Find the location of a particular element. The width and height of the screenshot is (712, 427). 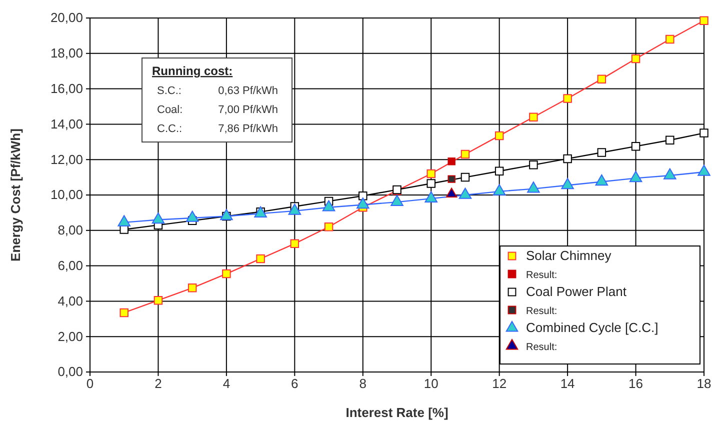

y-tick-label: 8,00 is located at coordinates (70, 230).